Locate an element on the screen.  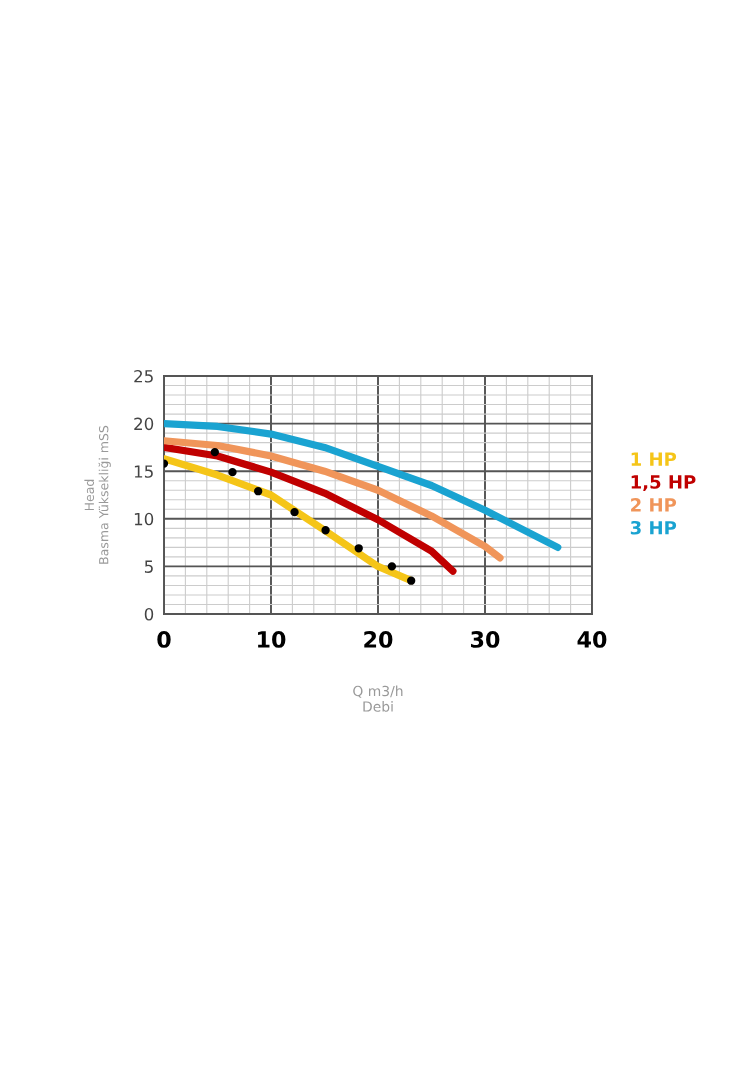
x-tick-label: 20 is located at coordinates (378, 639).